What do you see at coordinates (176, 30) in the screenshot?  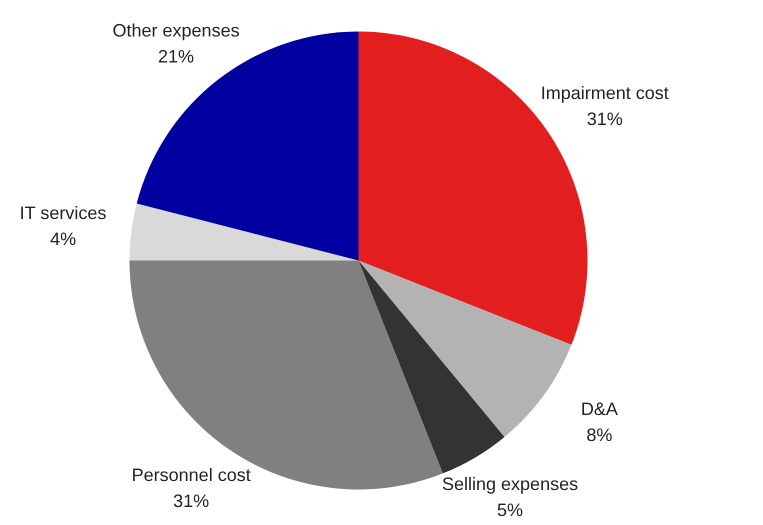 I see `slice-label: Other expenses` at bounding box center [176, 30].